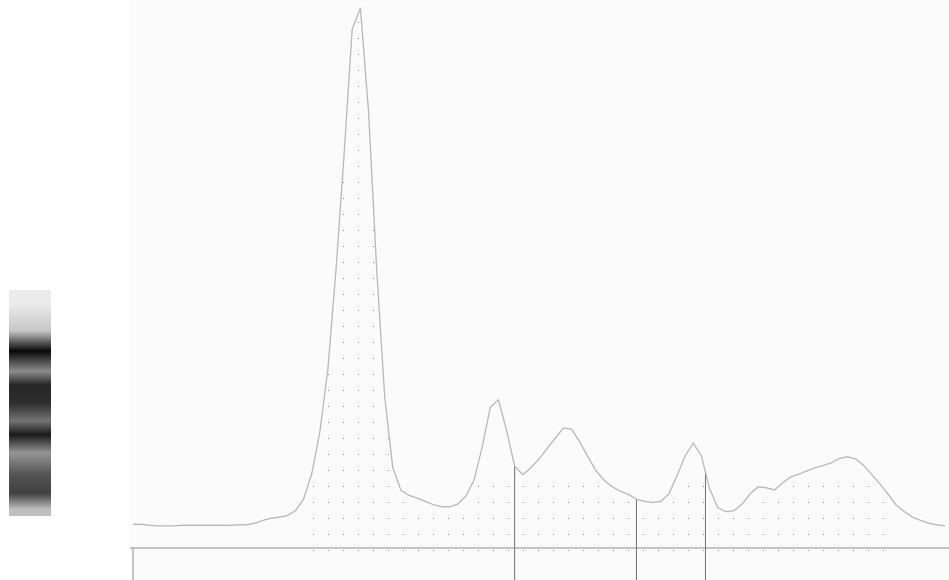 The image size is (949, 580). Describe the element at coordinates (30, 403) in the screenshot. I see `gel-lane` at that location.